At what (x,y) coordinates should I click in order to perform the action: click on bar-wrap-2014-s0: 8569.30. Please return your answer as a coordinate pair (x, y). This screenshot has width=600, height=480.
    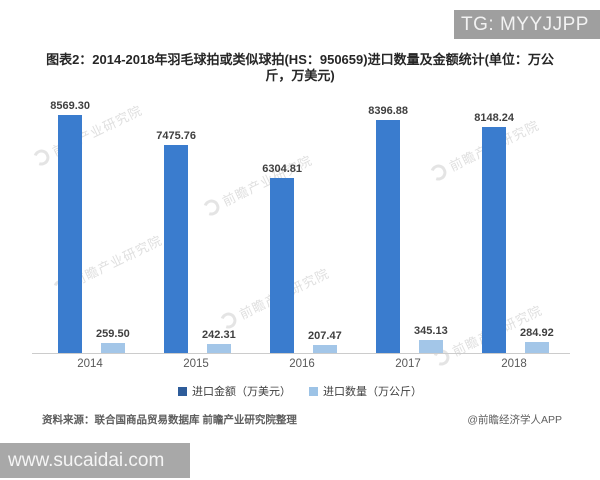
    Looking at the image, I should click on (70, 226).